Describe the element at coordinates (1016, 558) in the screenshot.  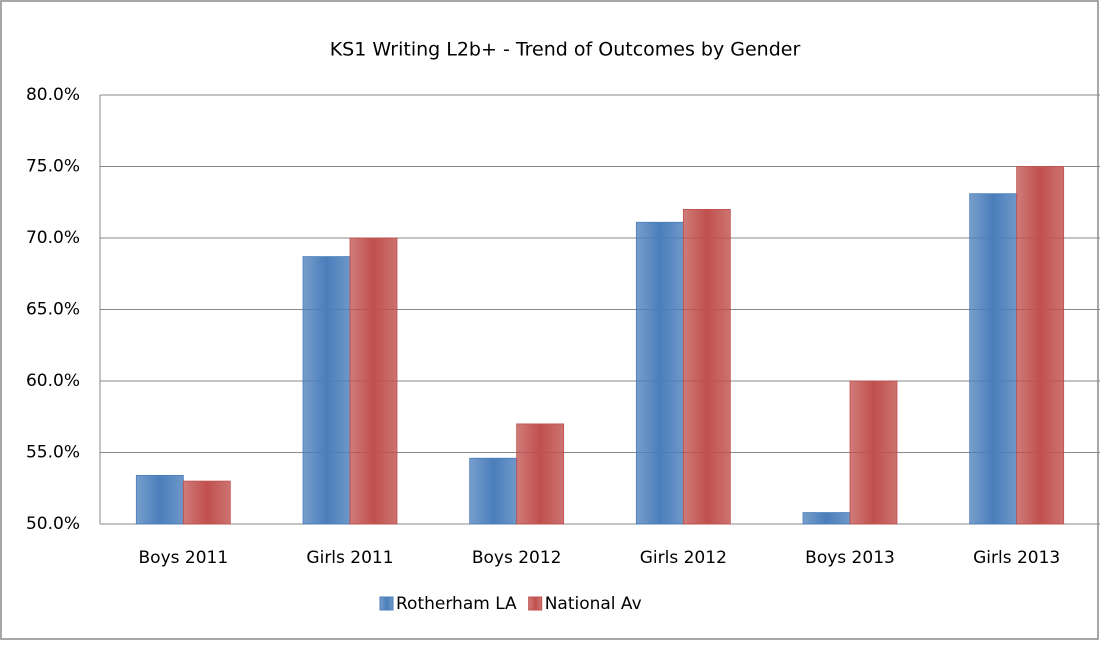
I see `x-tick-label: Girls 2013` at that location.